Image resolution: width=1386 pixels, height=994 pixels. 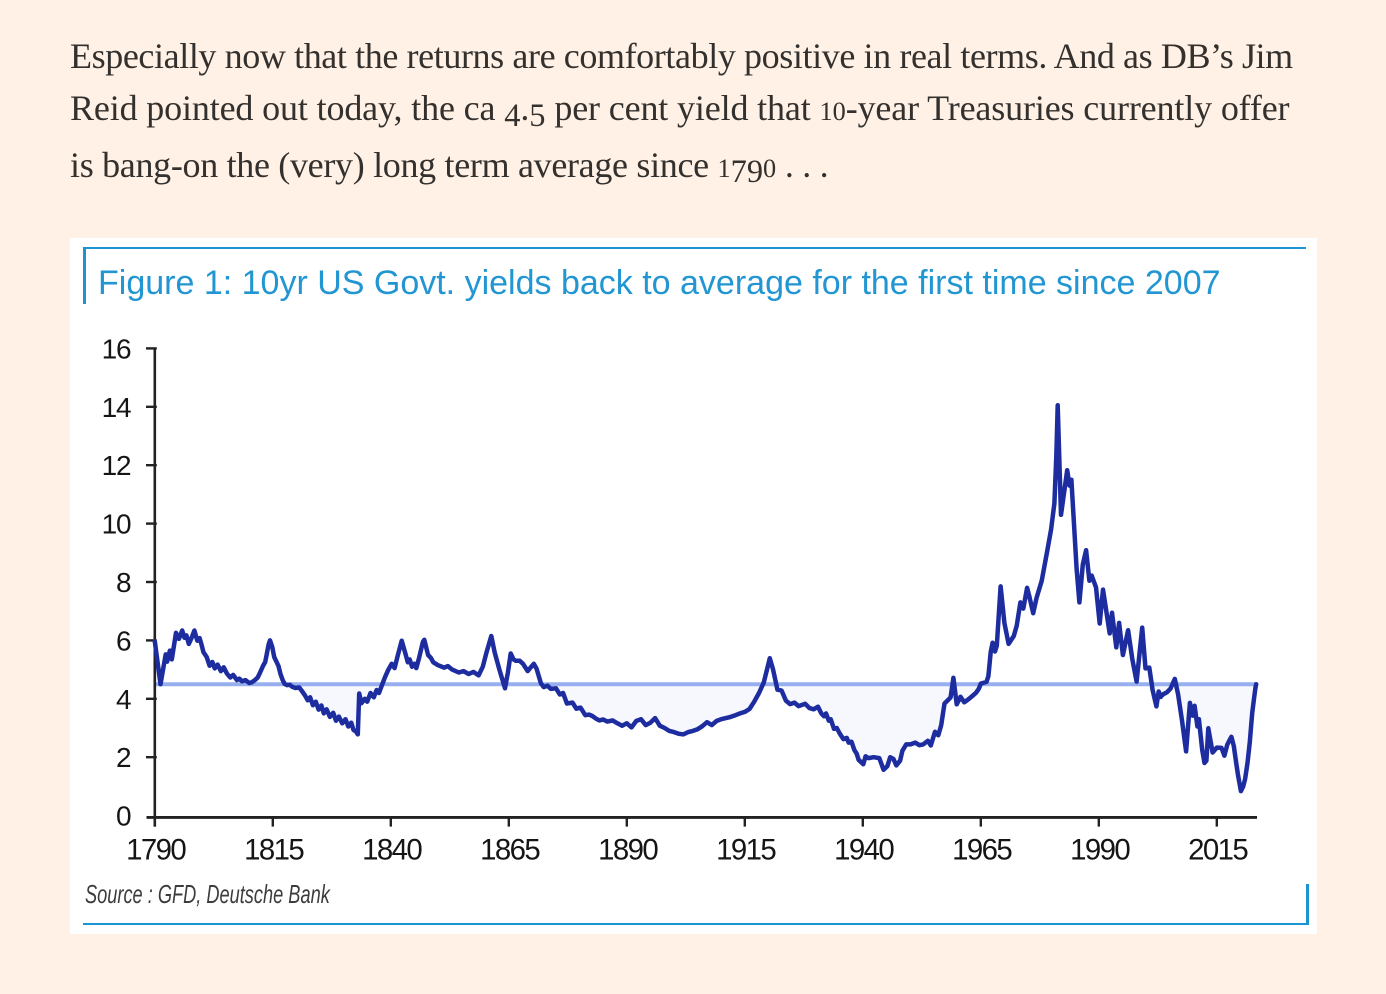 What do you see at coordinates (116, 407) in the screenshot?
I see `svg-text: 14` at bounding box center [116, 407].